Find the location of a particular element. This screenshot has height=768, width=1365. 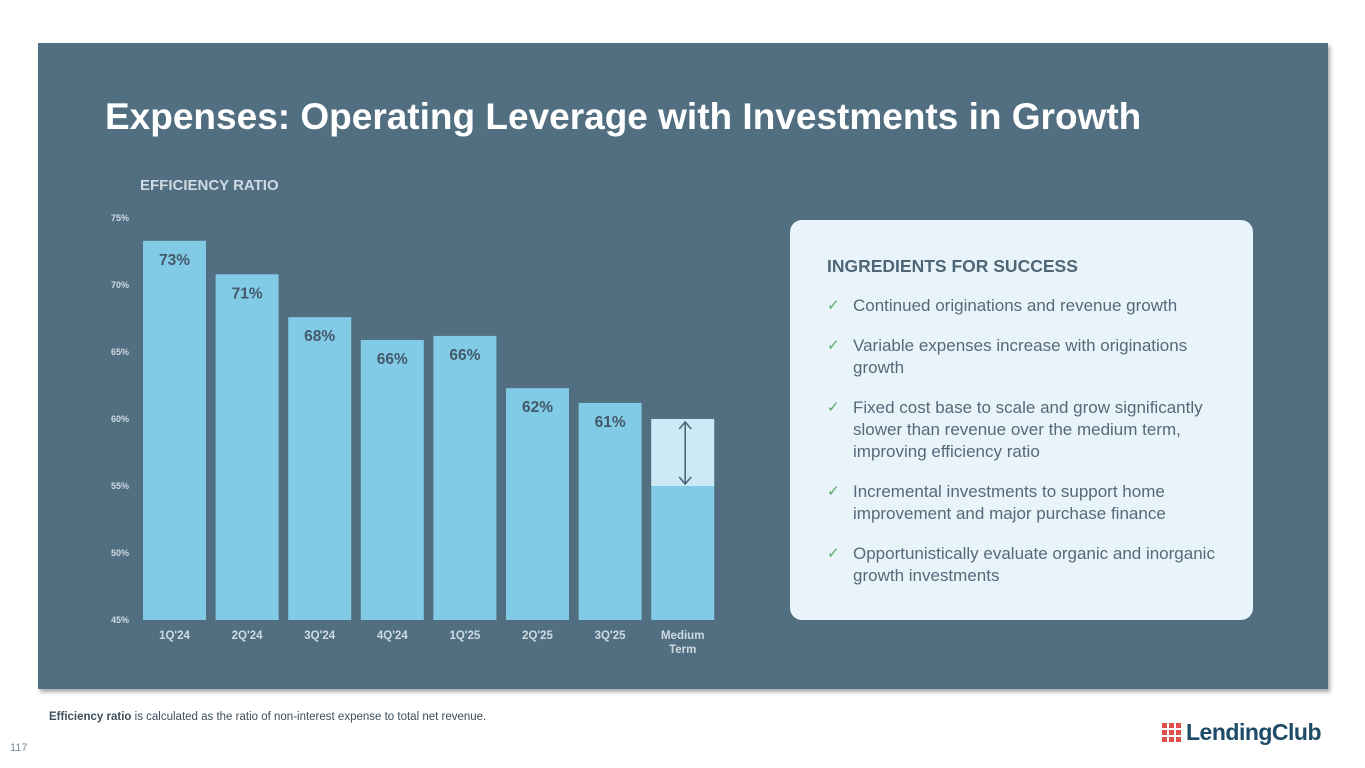

y-tick-label: 60% is located at coordinates (120, 419).